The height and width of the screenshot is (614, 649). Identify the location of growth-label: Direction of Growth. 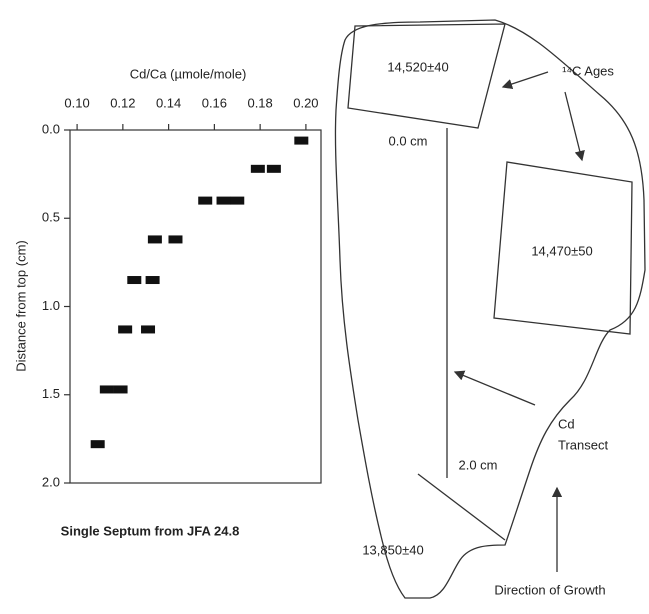
(549, 589).